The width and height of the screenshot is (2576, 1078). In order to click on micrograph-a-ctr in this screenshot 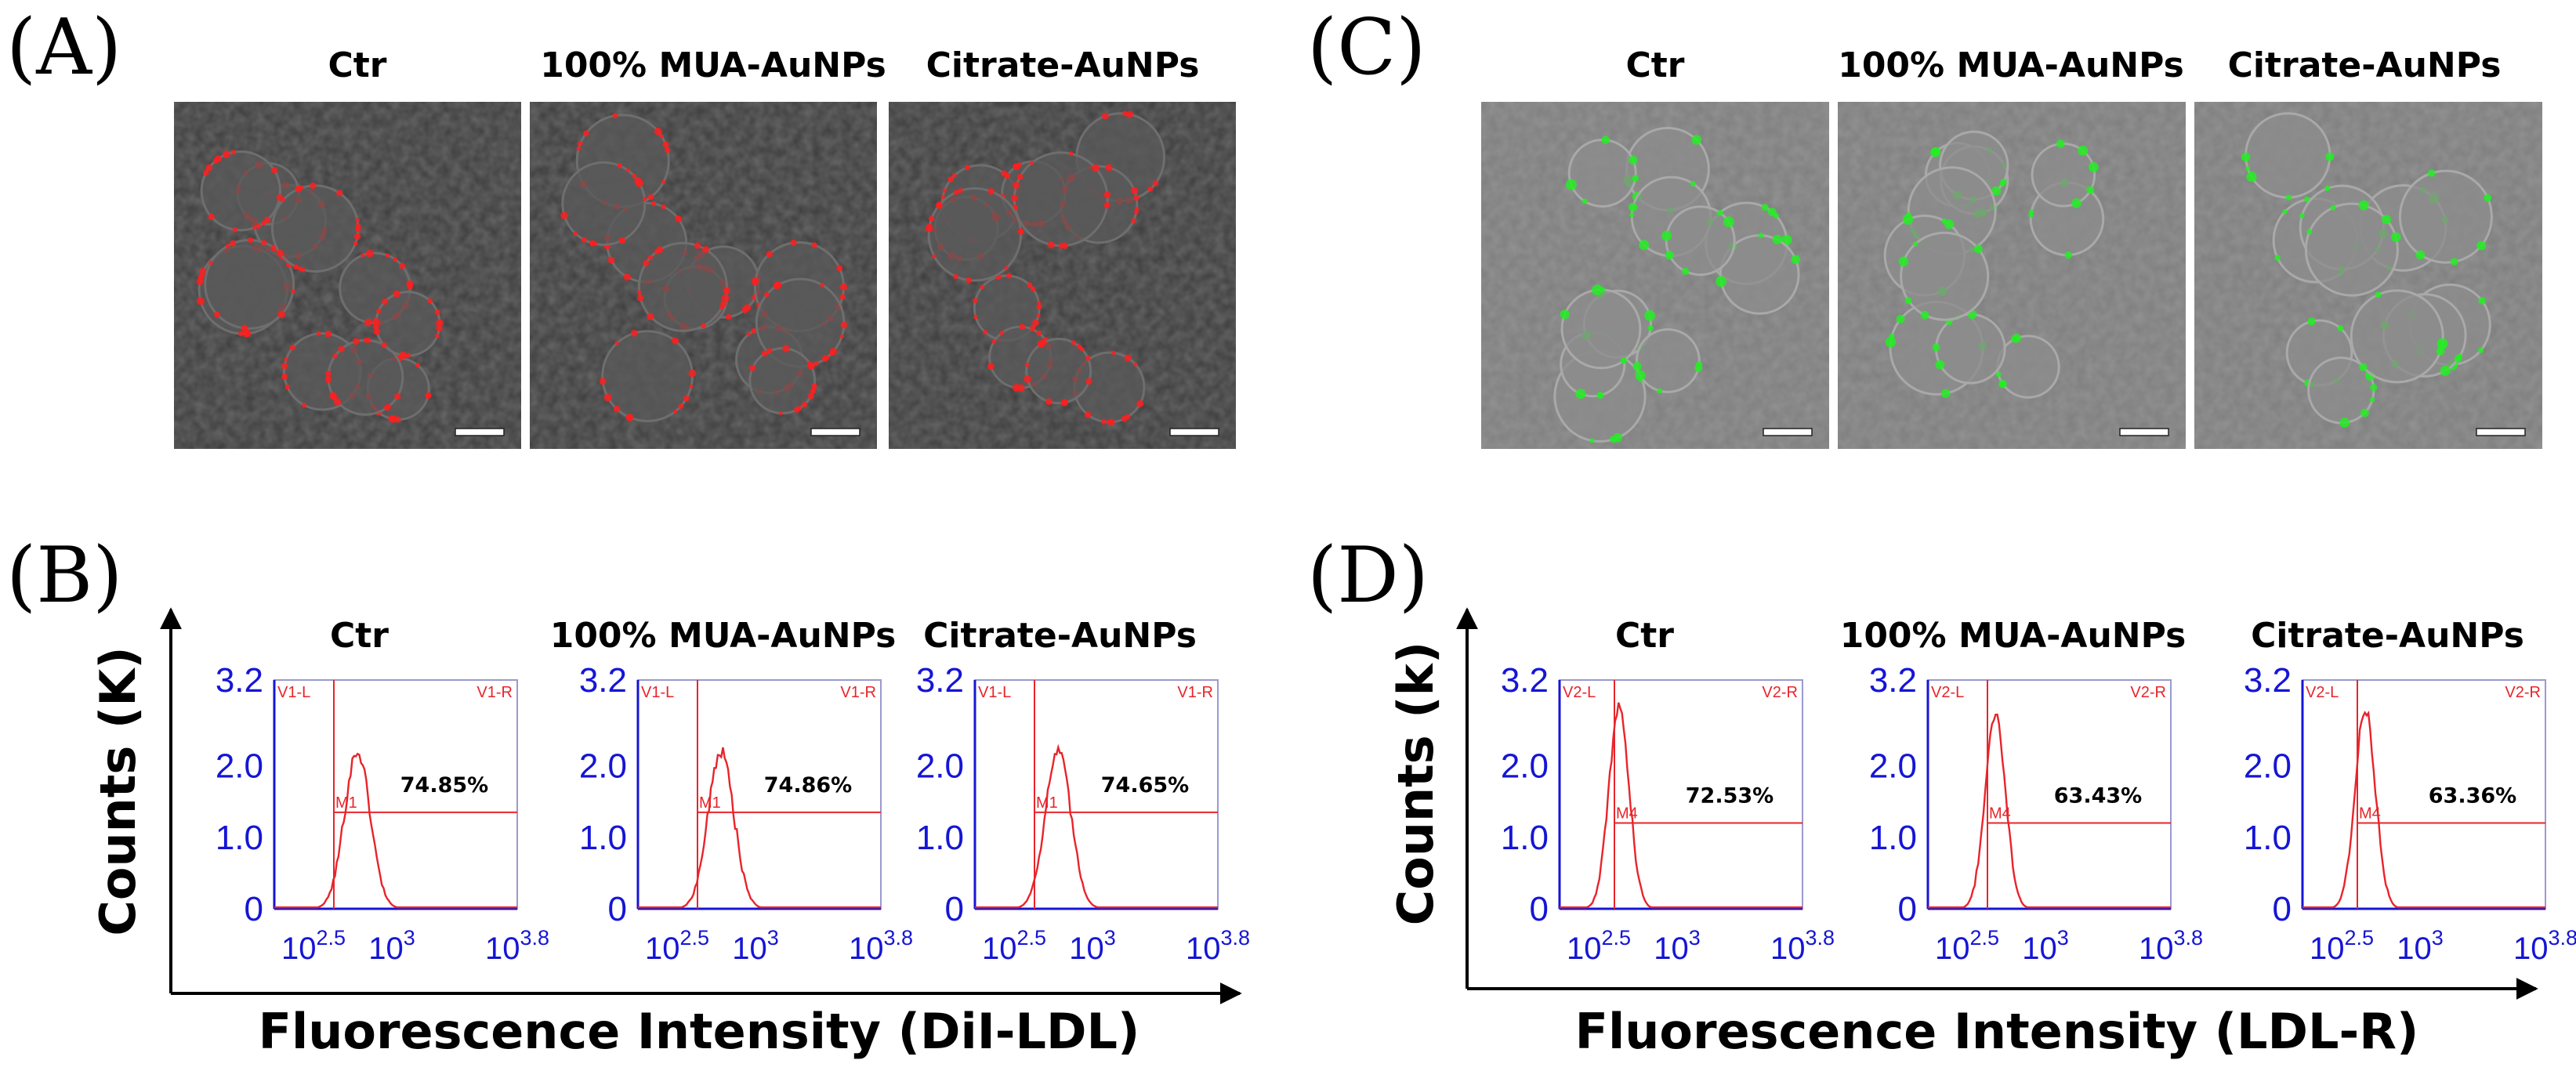, I will do `click(347, 275)`.